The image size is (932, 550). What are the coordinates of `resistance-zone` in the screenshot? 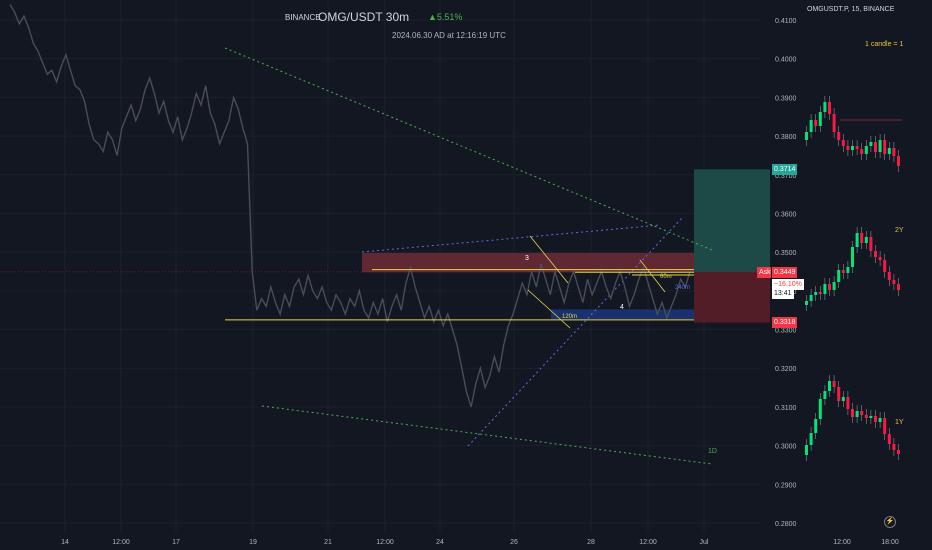 It's located at (528, 262).